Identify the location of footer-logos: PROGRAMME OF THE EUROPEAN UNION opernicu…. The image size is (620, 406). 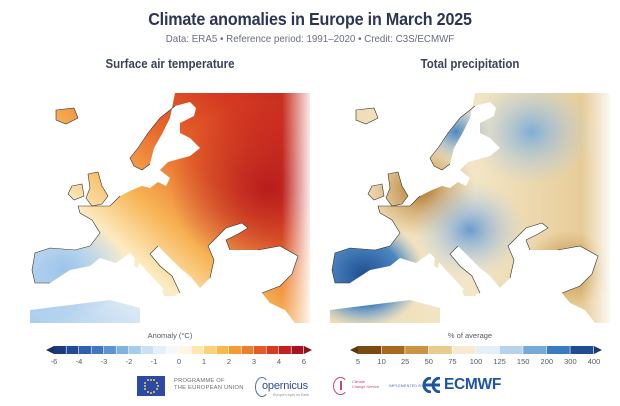
(310, 387).